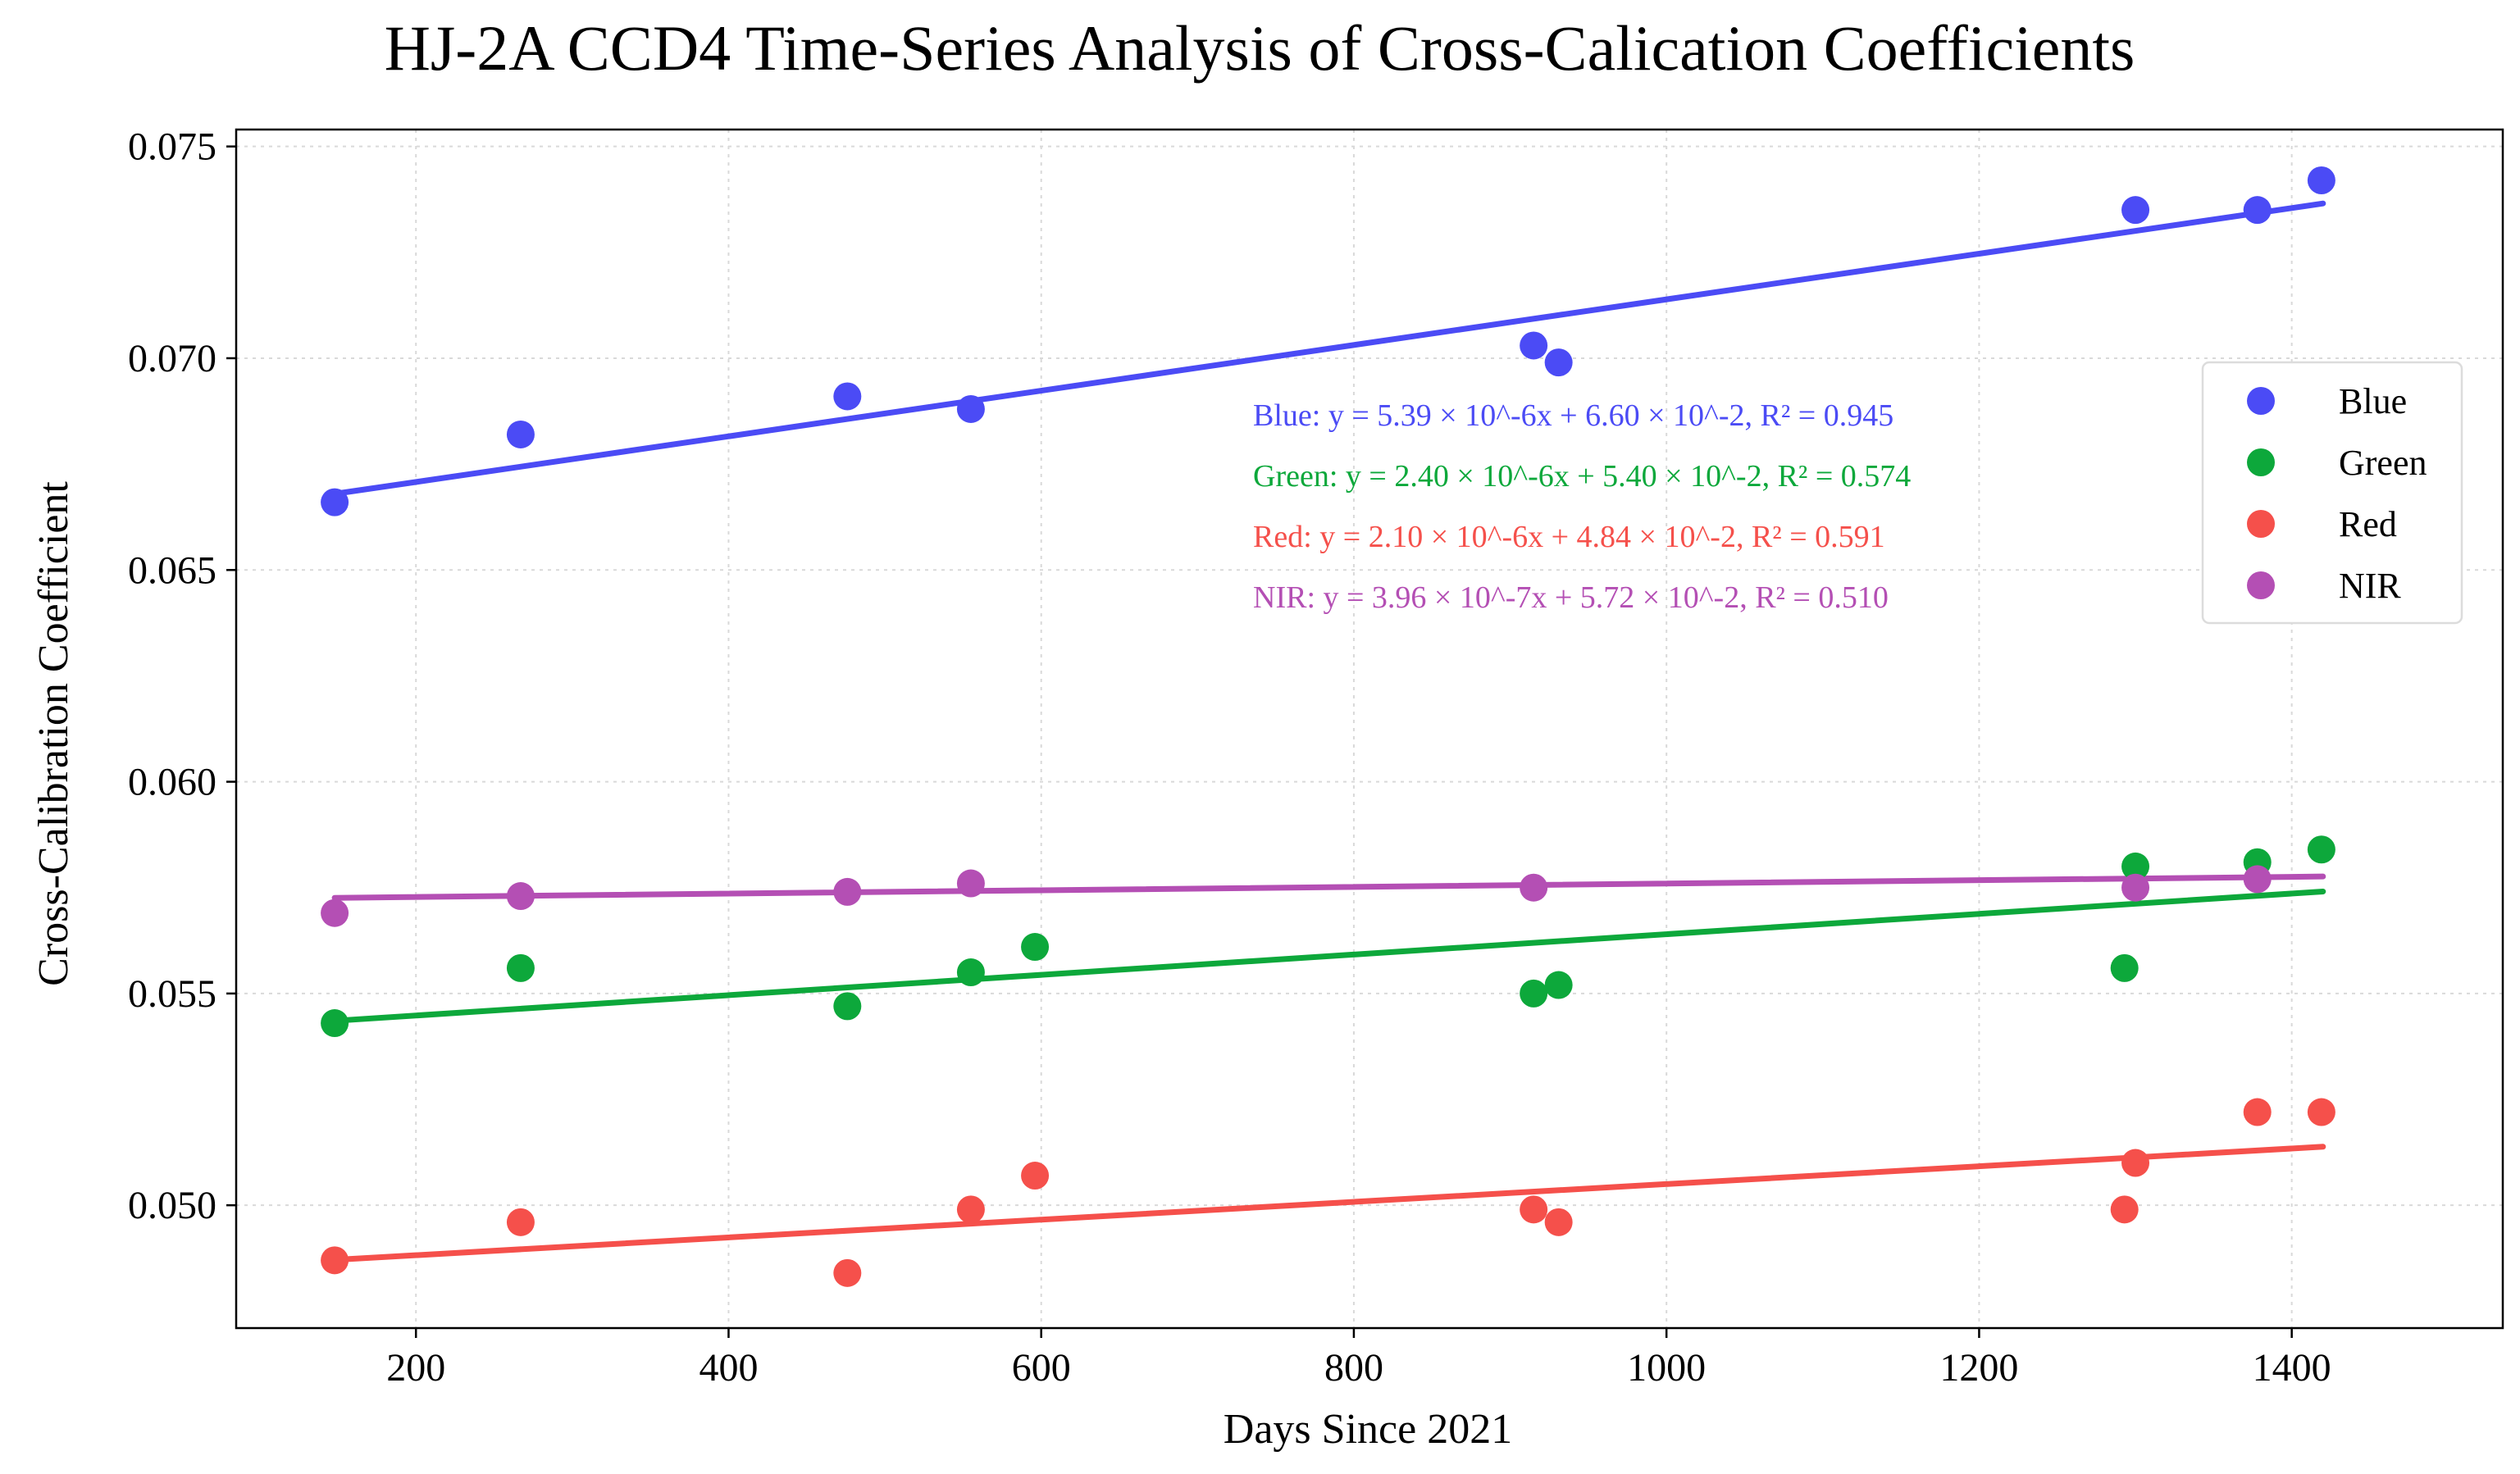 Image resolution: width=2520 pixels, height=1474 pixels. What do you see at coordinates (2383, 463) in the screenshot?
I see `legend-label-green: Green` at bounding box center [2383, 463].